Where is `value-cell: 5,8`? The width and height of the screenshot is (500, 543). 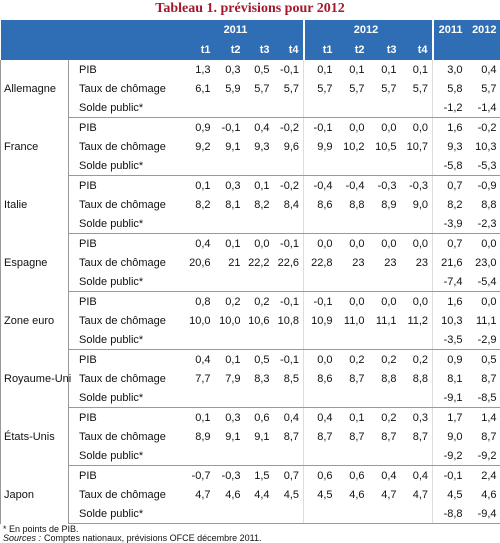 value-cell: 5,8 is located at coordinates (450, 88).